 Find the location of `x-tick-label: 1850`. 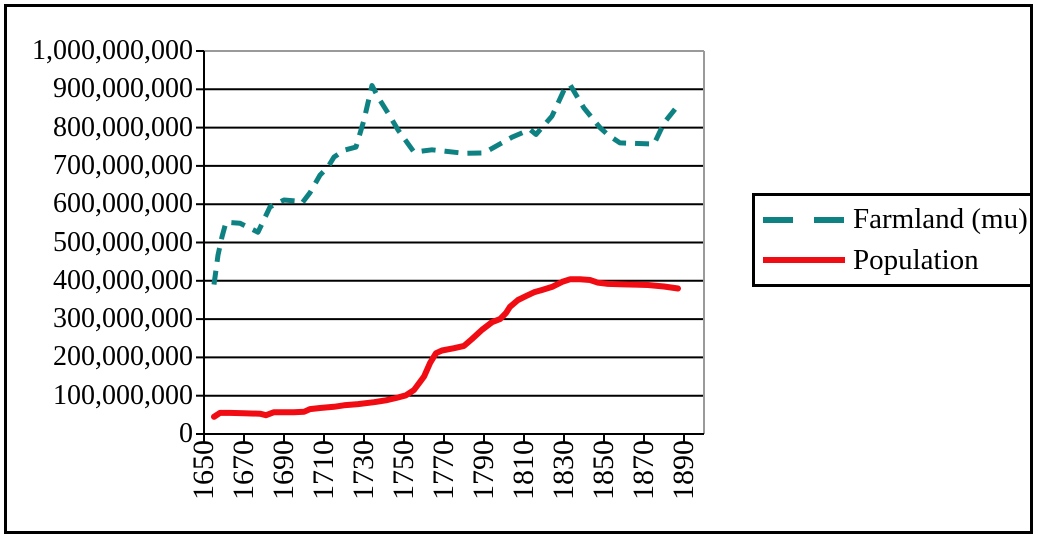

x-tick-label: 1850 is located at coordinates (603, 470).